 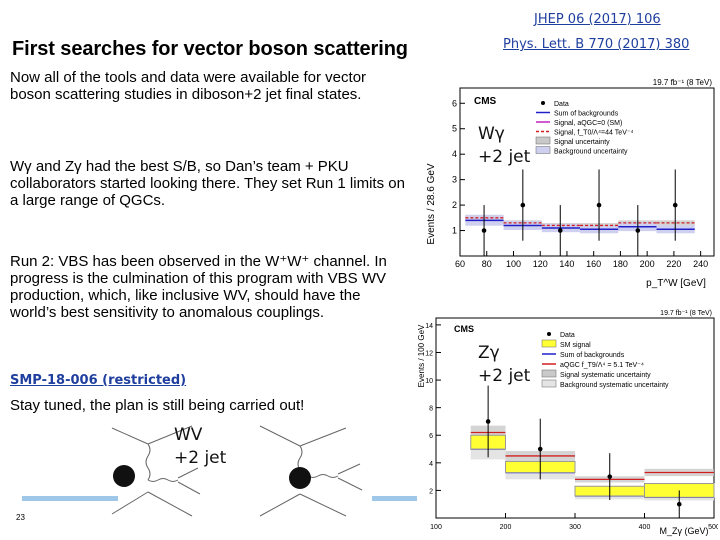 I want to click on chart2-ytick-label-1: 4, so click(x=431, y=464).